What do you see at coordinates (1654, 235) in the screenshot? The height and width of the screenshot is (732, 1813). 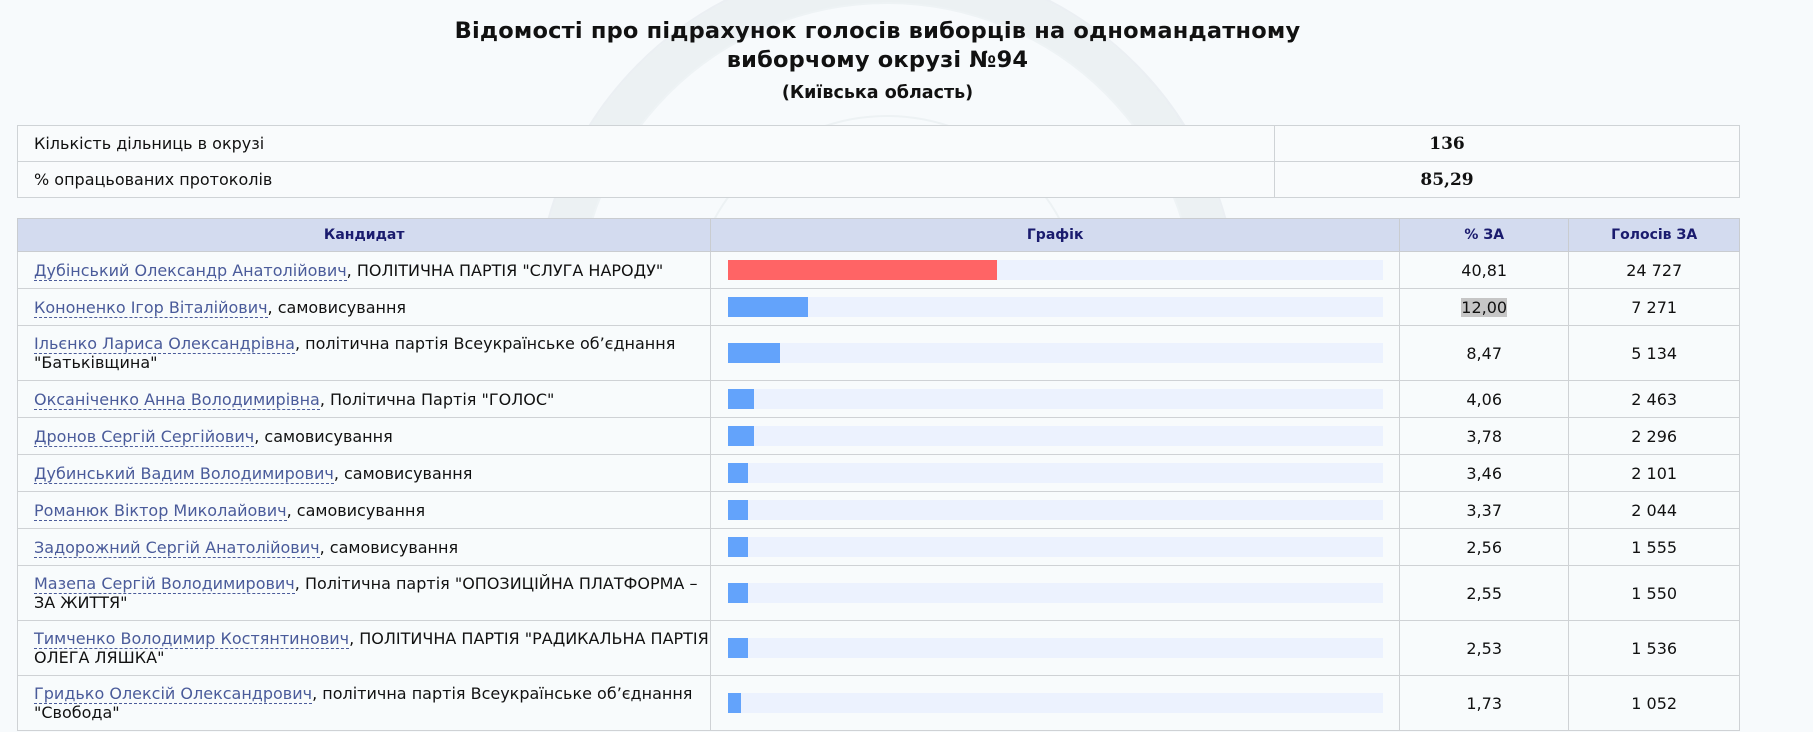 I see `column-header-votes: Голосів ЗА` at bounding box center [1654, 235].